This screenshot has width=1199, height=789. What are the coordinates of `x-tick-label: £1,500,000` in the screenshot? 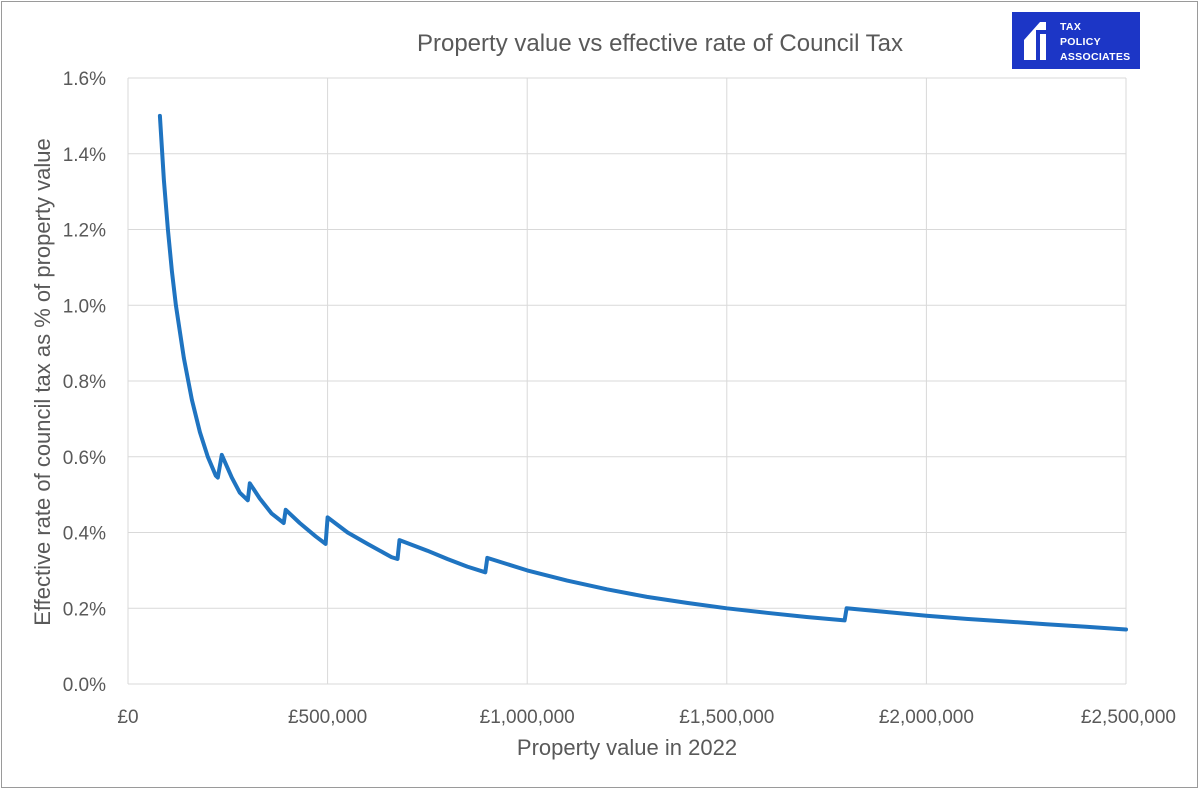 It's located at (726, 717).